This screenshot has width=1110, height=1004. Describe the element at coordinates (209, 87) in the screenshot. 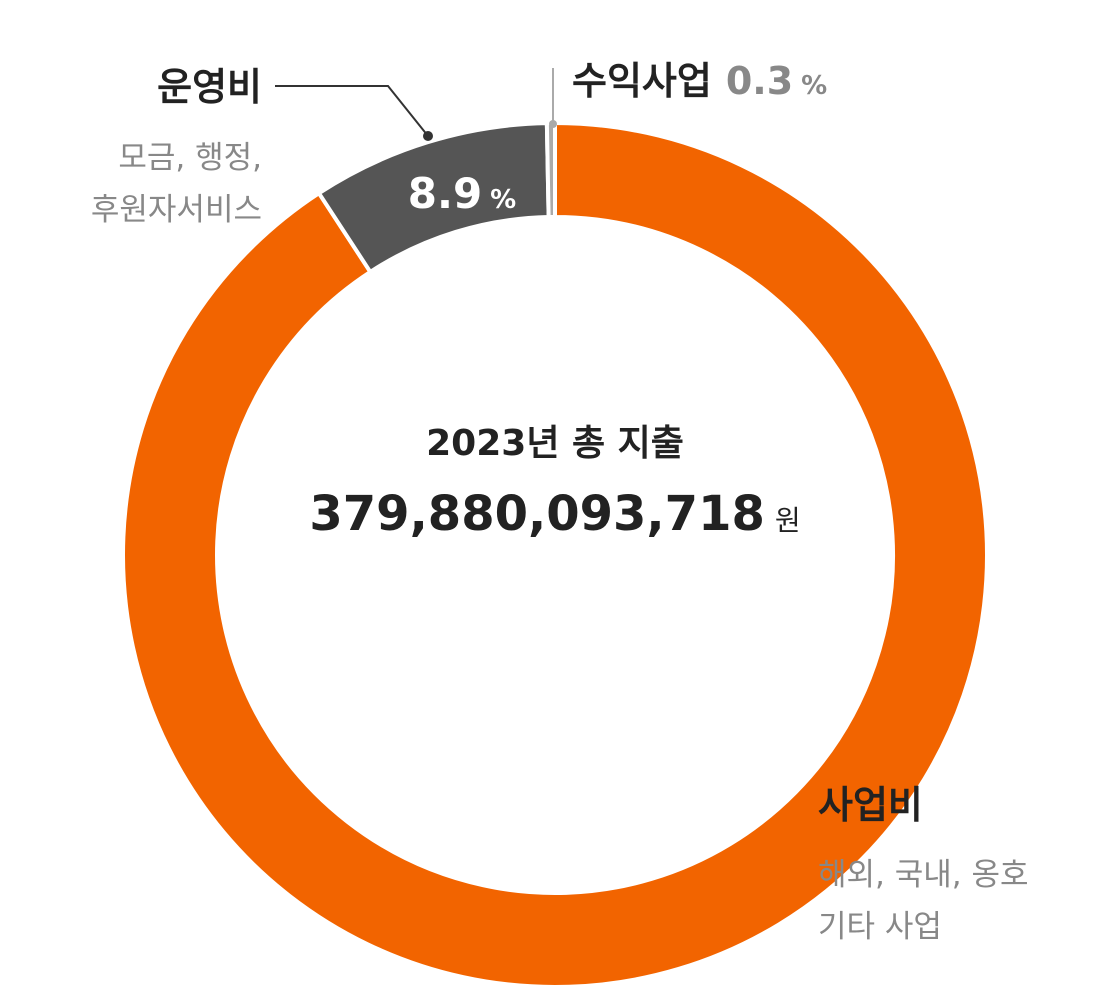

I see `operating-cost-label: 운영비` at that location.